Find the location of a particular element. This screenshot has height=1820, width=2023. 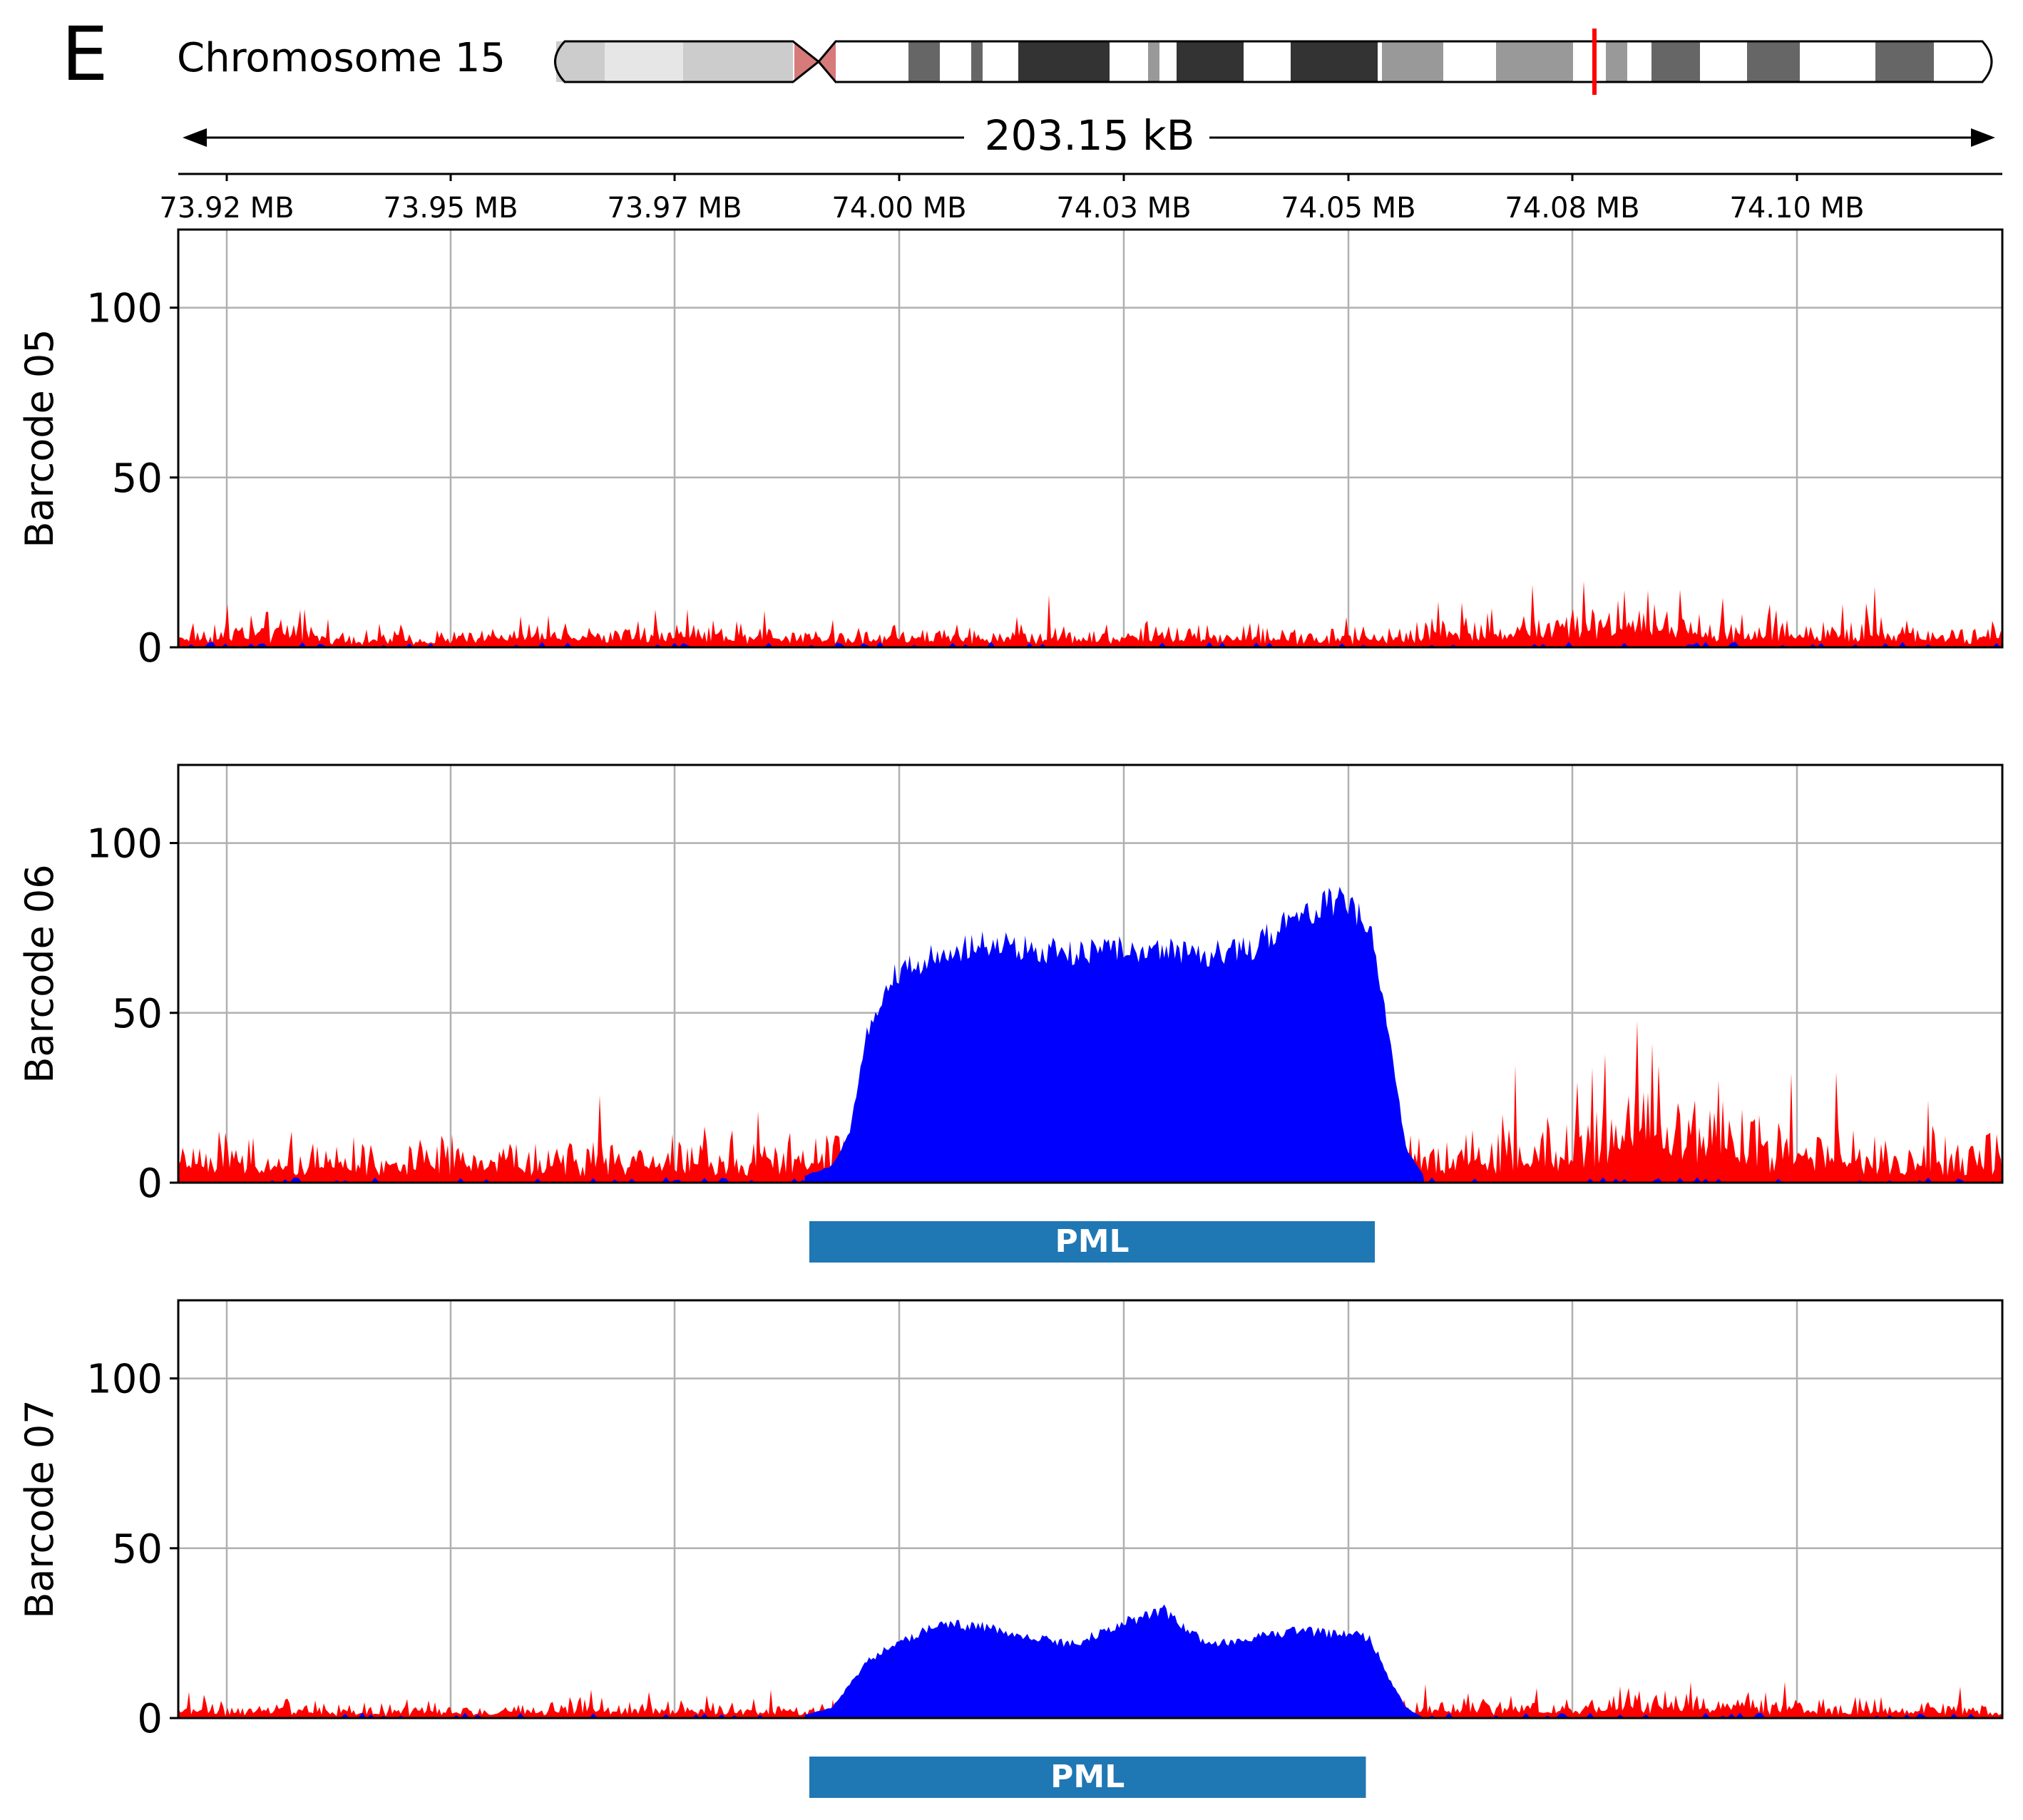

top-axis-tick-label: 73.97 MB is located at coordinates (674, 208).